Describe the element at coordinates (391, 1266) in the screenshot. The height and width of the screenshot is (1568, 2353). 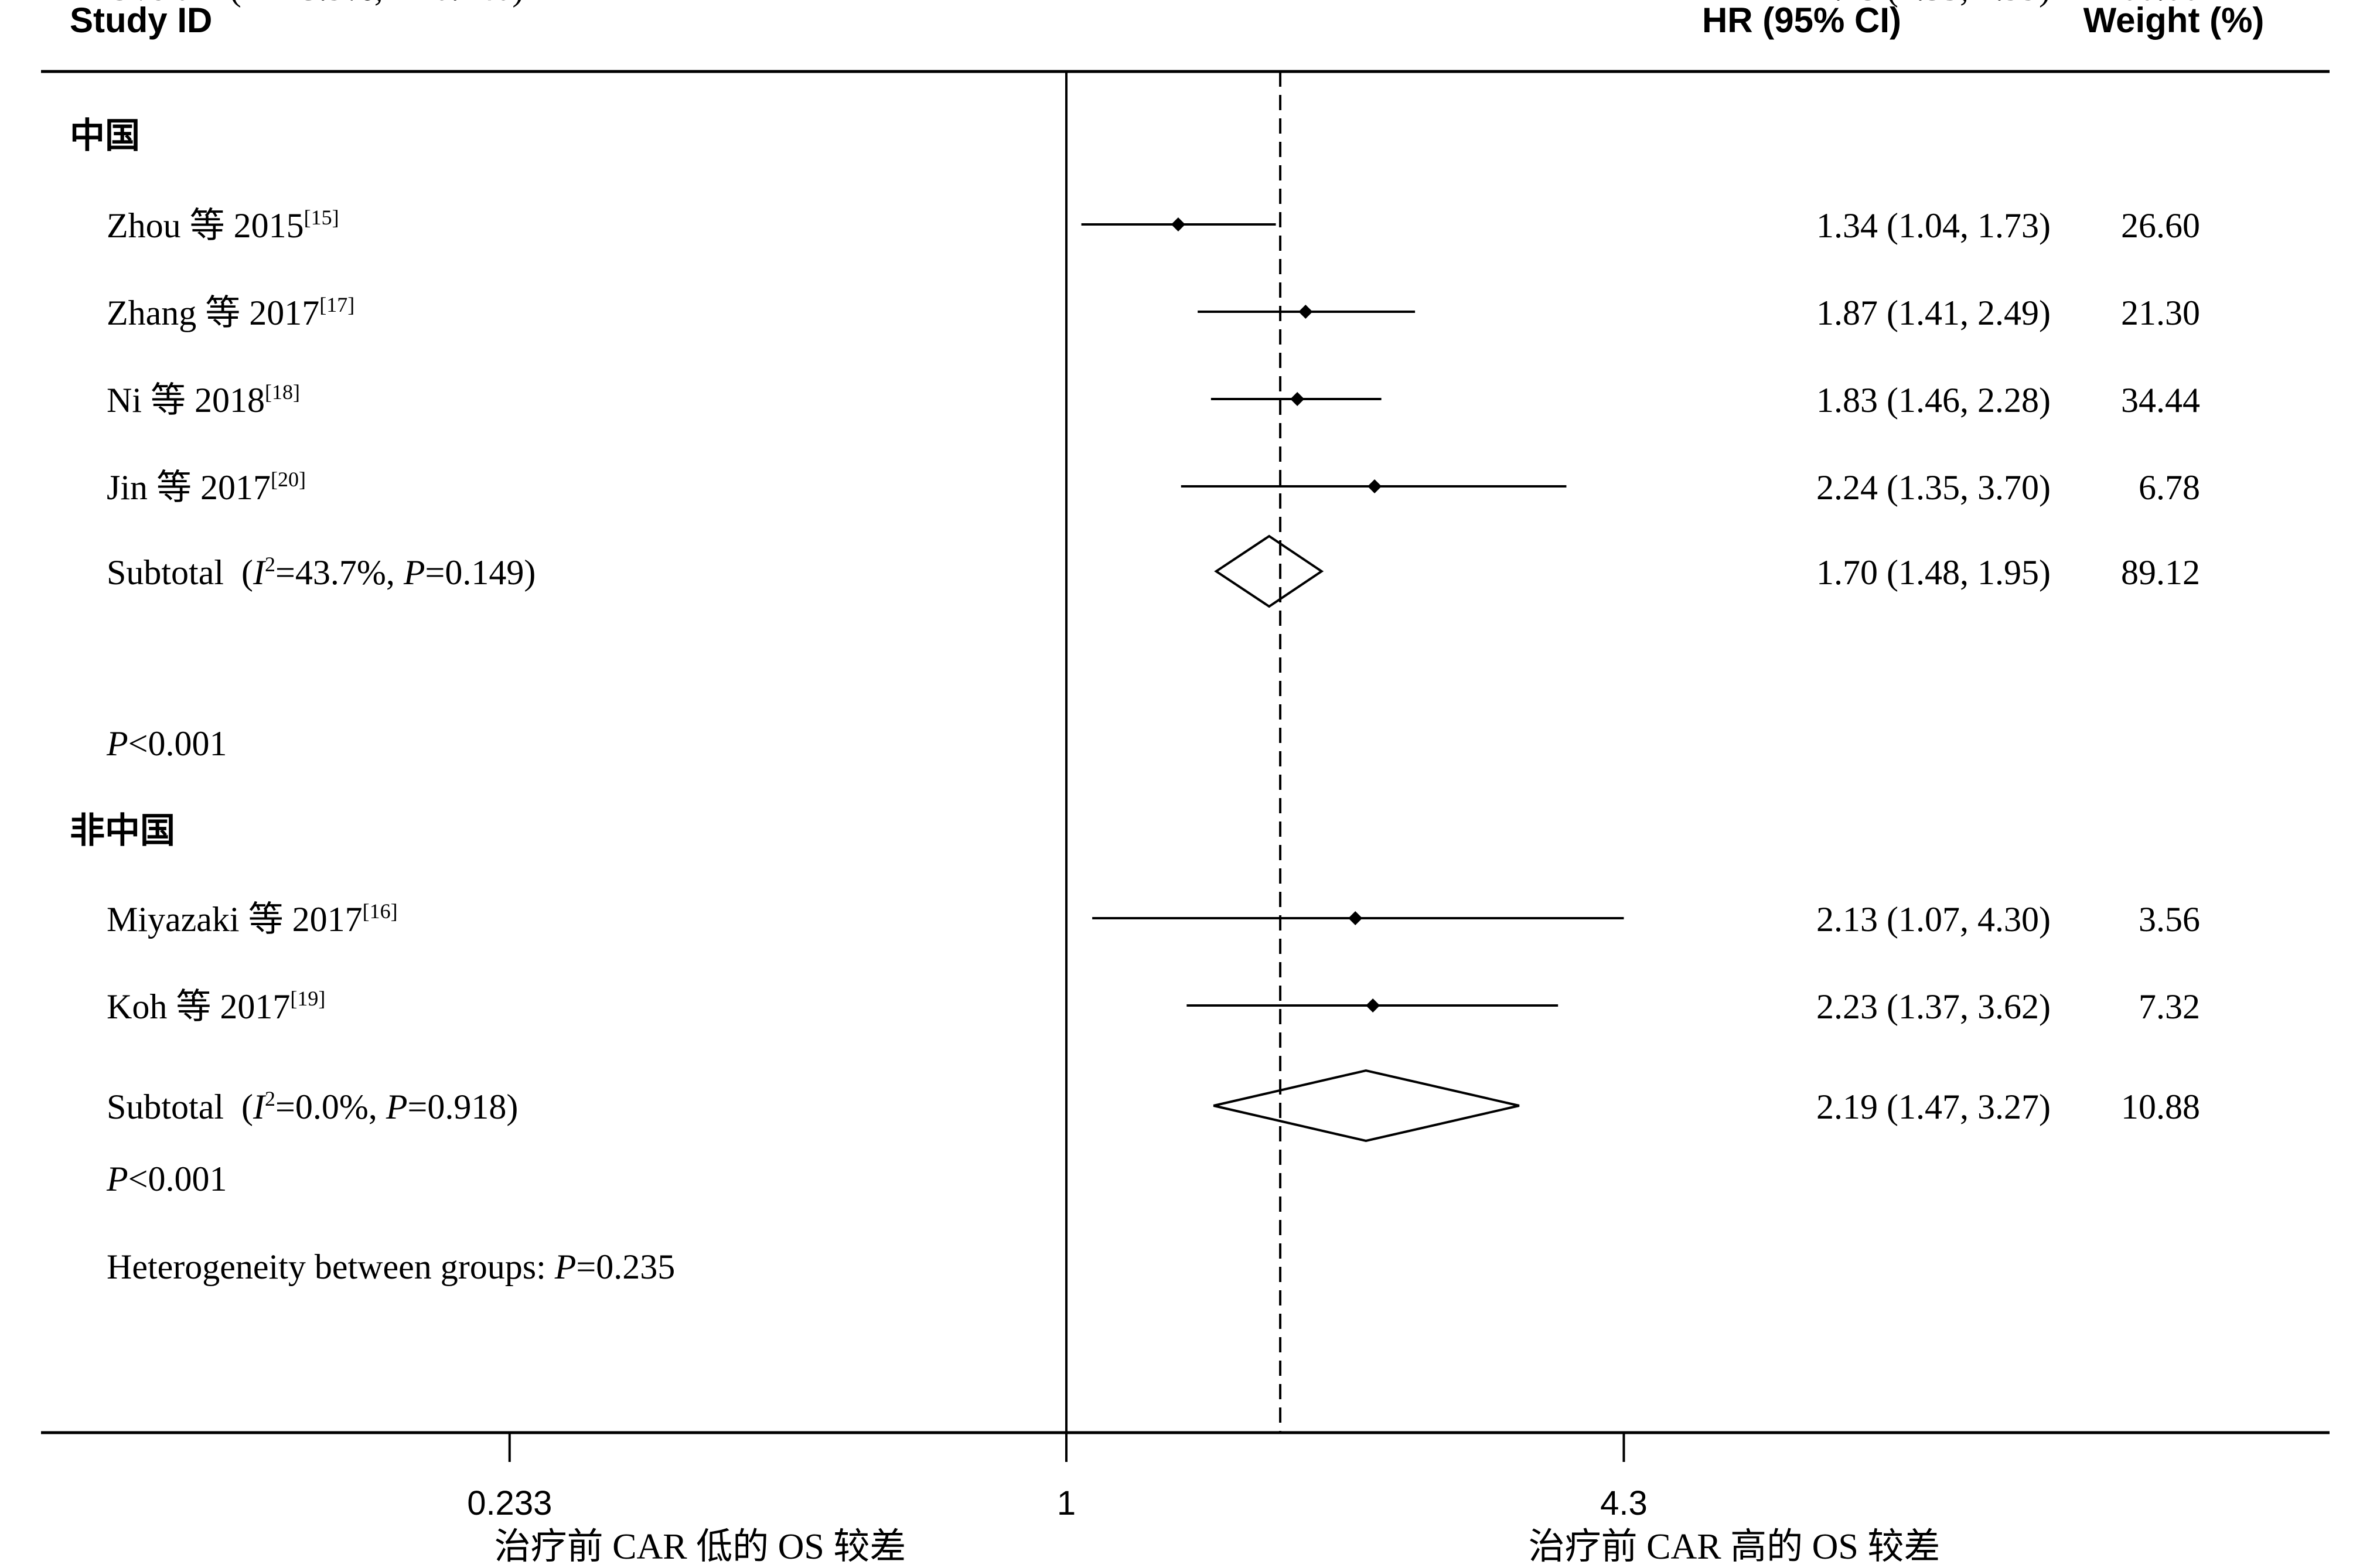
I see `heterogeneity-label: Heterogeneity between groups: P=0.235` at that location.